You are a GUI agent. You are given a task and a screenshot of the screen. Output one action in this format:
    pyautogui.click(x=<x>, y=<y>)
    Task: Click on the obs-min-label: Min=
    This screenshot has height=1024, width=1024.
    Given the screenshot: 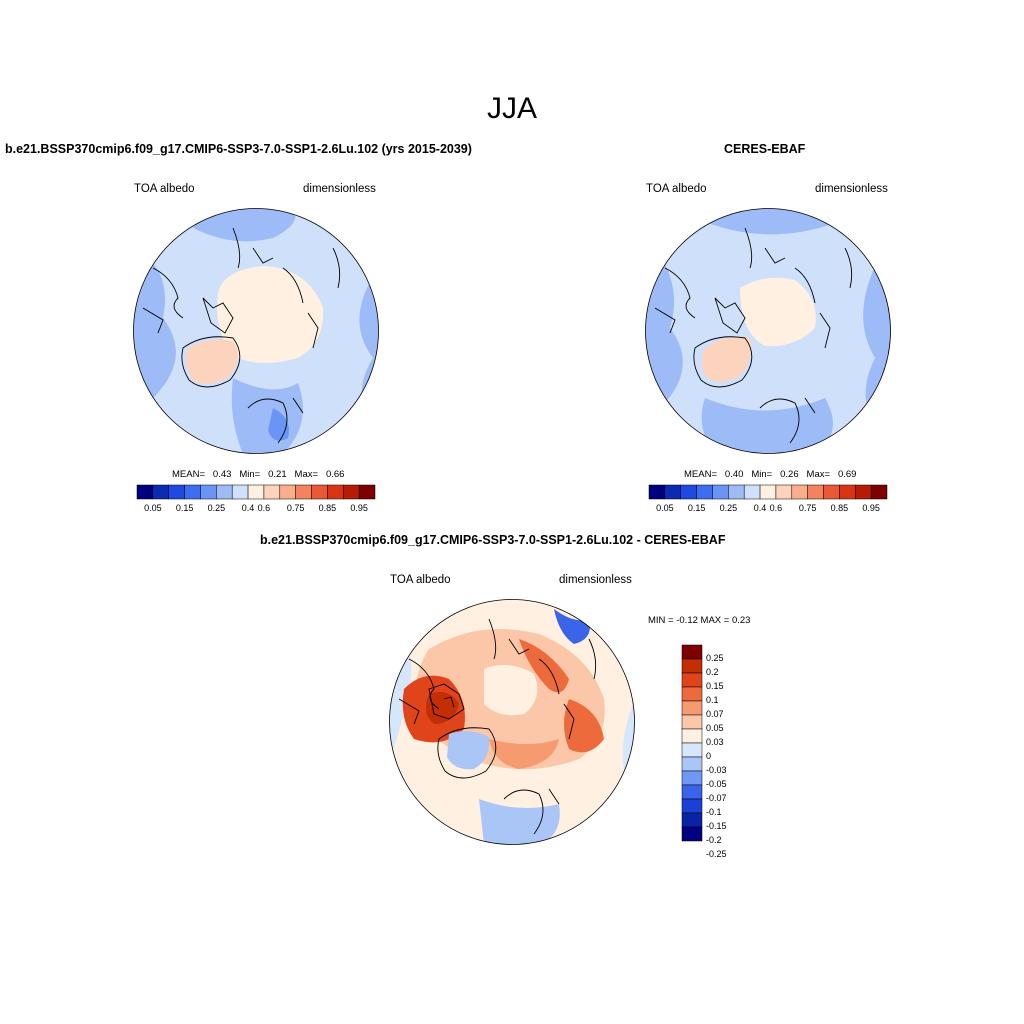 What is the action you would take?
    pyautogui.click(x=762, y=474)
    